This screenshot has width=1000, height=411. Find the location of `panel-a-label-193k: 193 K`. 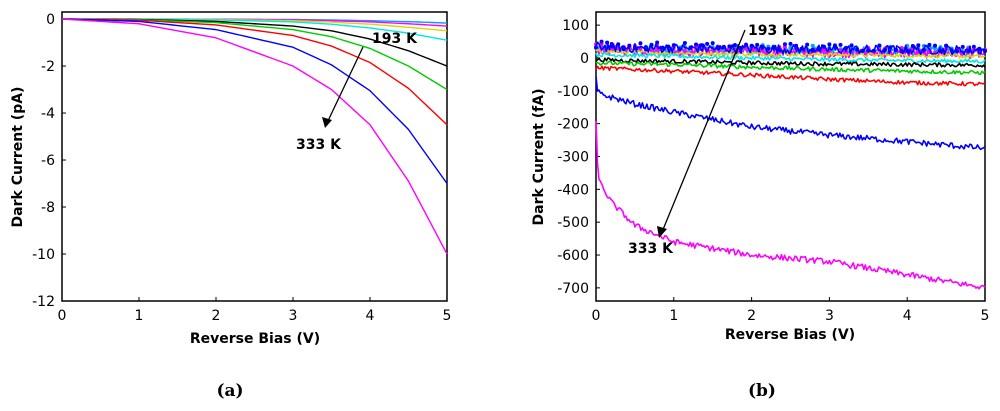

panel-a-label-193k: 193 K is located at coordinates (395, 39).